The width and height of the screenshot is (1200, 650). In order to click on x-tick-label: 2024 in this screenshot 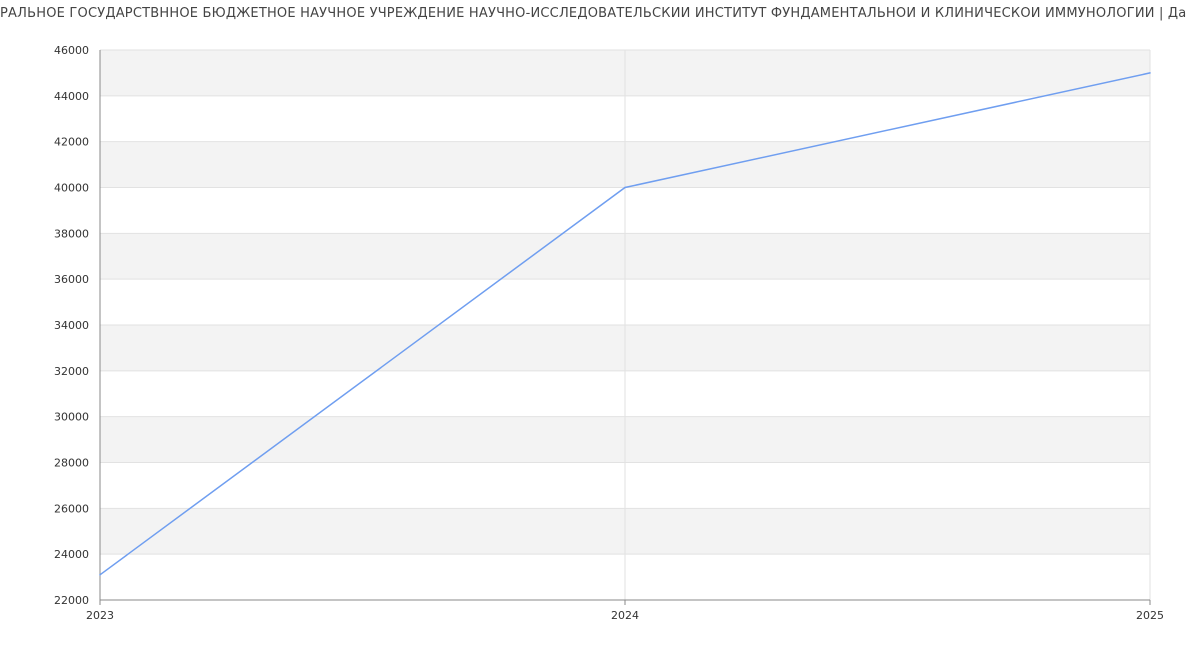, I will do `click(625, 615)`.